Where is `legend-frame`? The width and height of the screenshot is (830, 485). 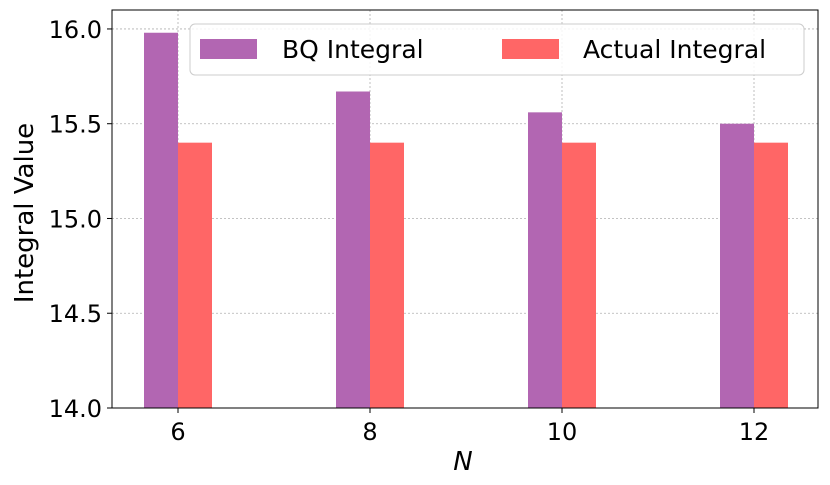
legend-frame is located at coordinates (497, 49).